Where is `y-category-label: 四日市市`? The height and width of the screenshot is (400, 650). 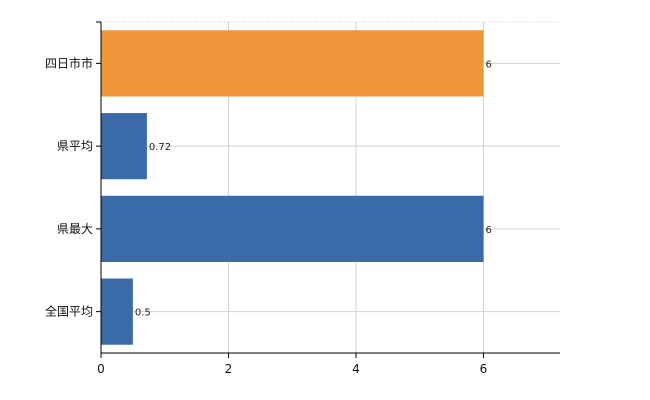
y-category-label: 四日市市 is located at coordinates (69, 62).